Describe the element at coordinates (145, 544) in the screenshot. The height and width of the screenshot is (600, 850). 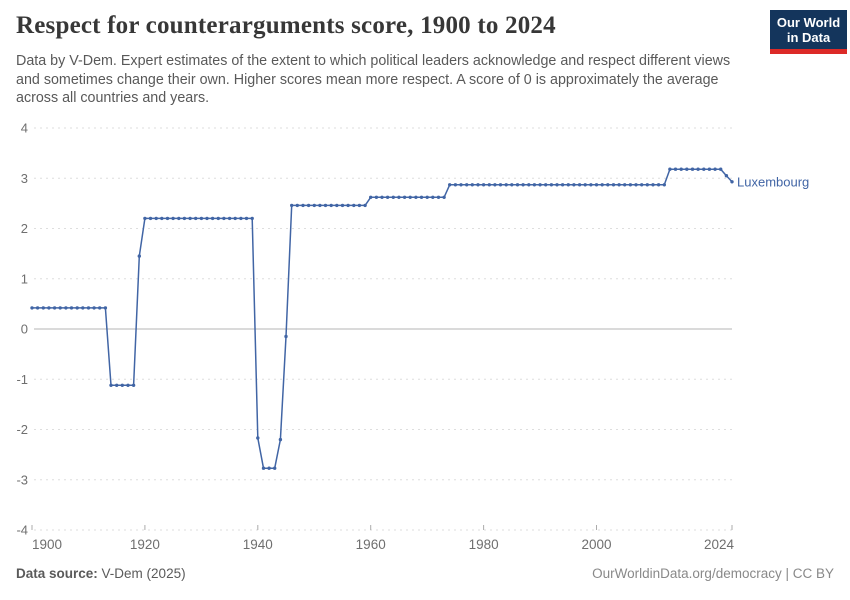
I see `x-tick-label: 1920` at that location.